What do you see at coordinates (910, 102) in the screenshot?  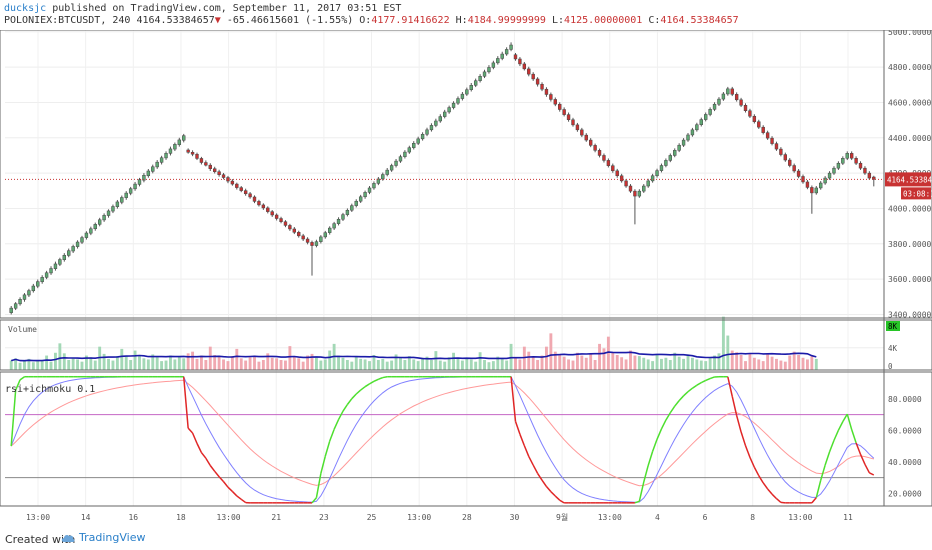 I see `price-tick-label: 4600.00000000` at bounding box center [910, 102].